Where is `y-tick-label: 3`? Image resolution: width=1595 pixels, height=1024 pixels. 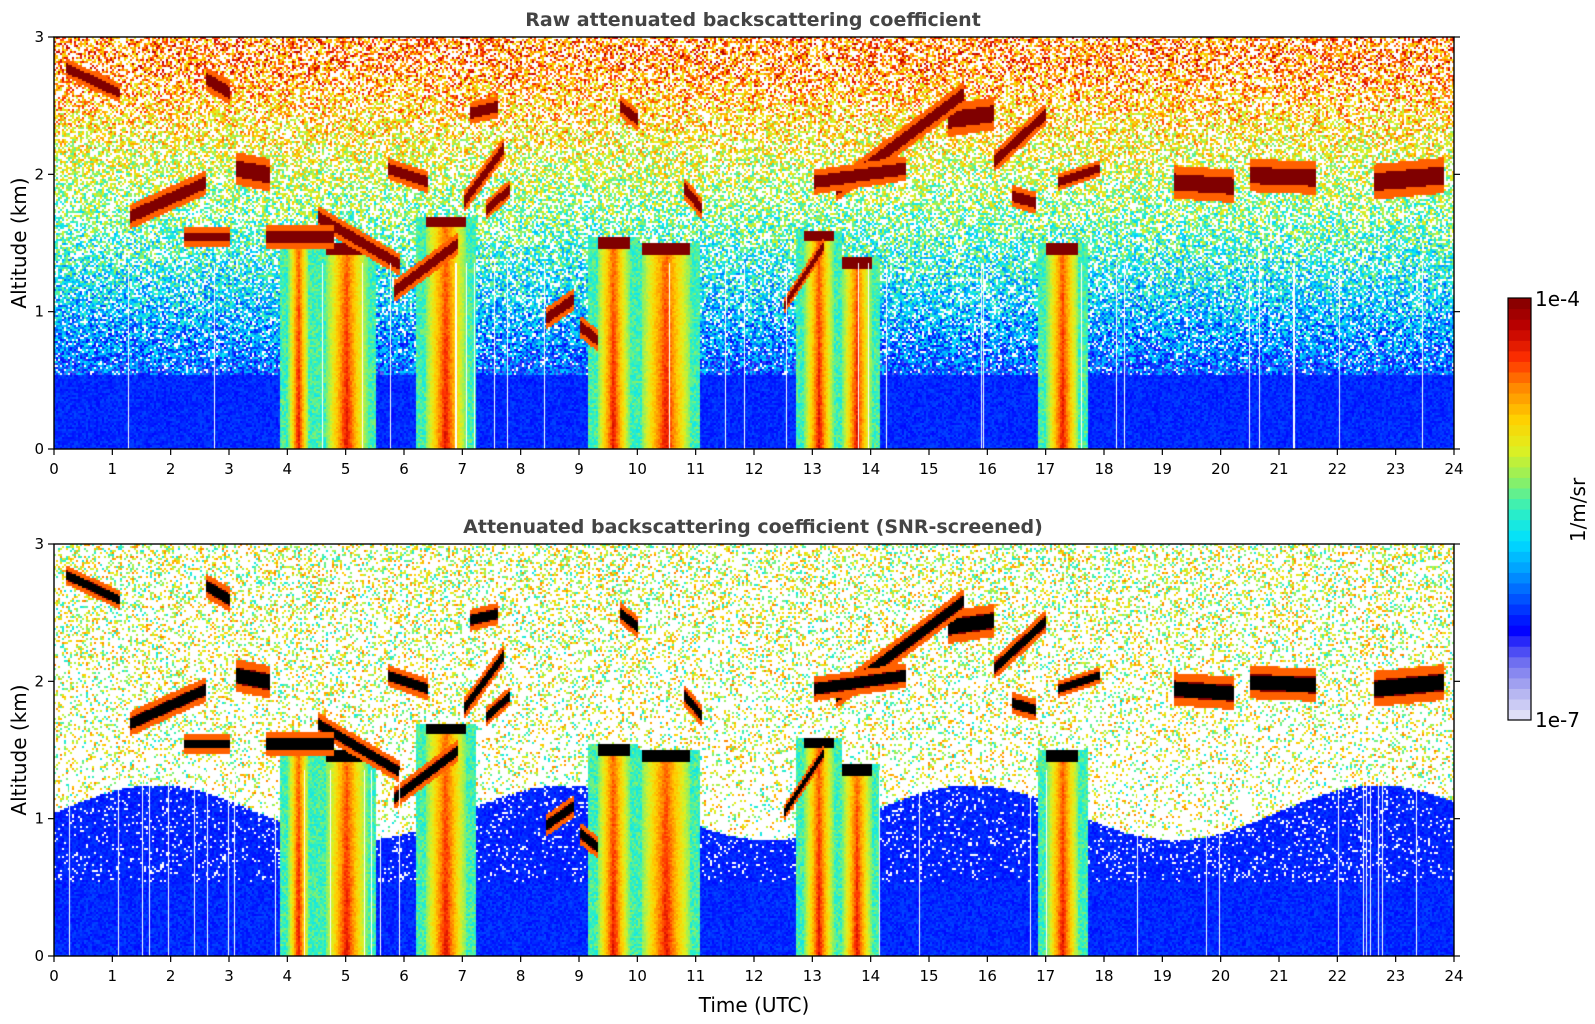 y-tick-label: 3 is located at coordinates (39, 544).